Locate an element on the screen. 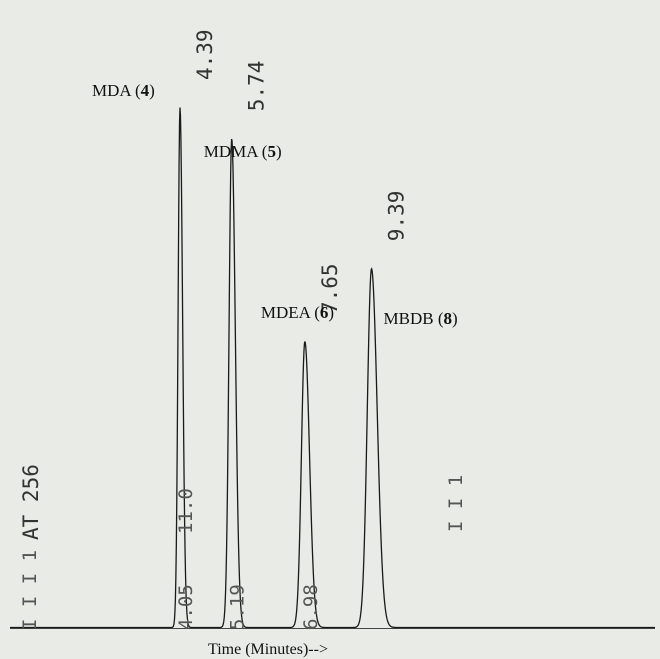 The height and width of the screenshot is (659, 660). peak-compound-label: MDEA (6) is located at coordinates (297, 312).